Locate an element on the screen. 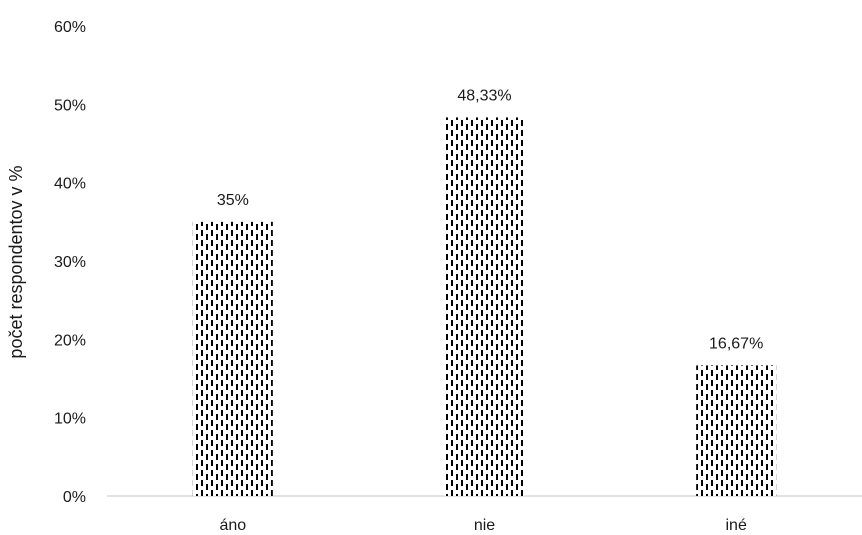 The width and height of the screenshot is (862, 535). x-axis-labels: áno nie iné is located at coordinates (482, 525).